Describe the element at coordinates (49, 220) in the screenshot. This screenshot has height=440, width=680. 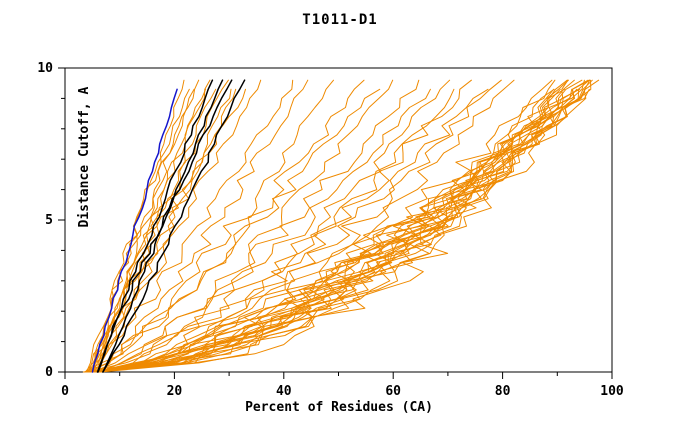
I see `y-tick-label: 5` at that location.